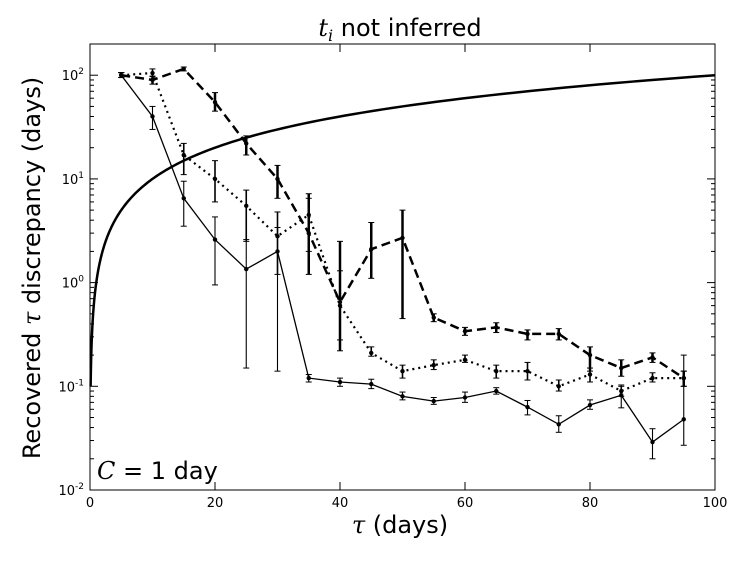 The image size is (747, 561). What do you see at coordinates (407, 28) in the screenshot?
I see `title-rest: not inferred` at bounding box center [407, 28].